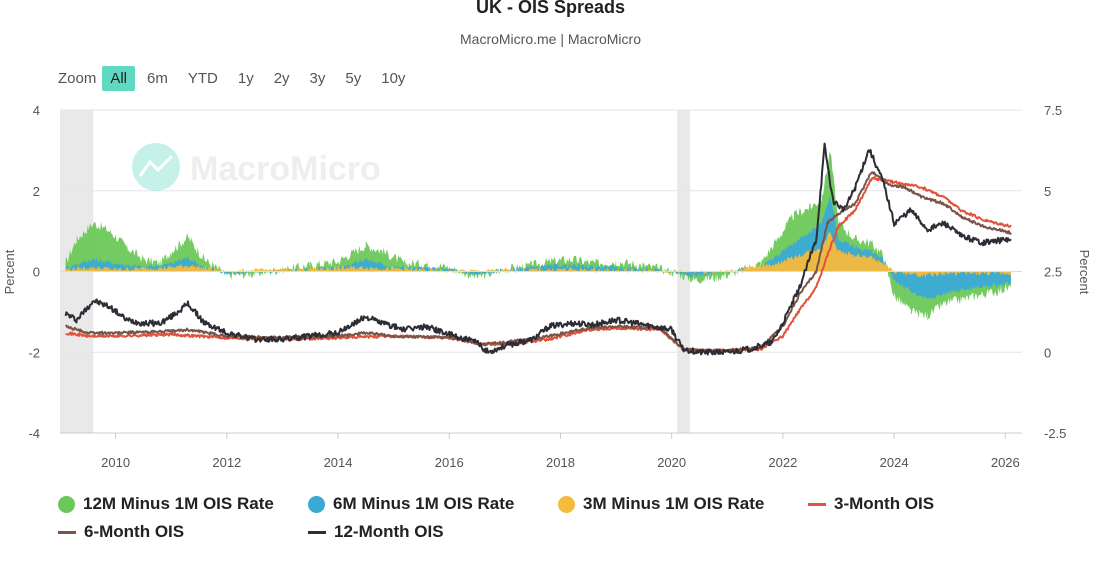 The height and width of the screenshot is (562, 1101). Describe the element at coordinates (134, 531) in the screenshot. I see `legend-label: 6-Month OIS` at that location.